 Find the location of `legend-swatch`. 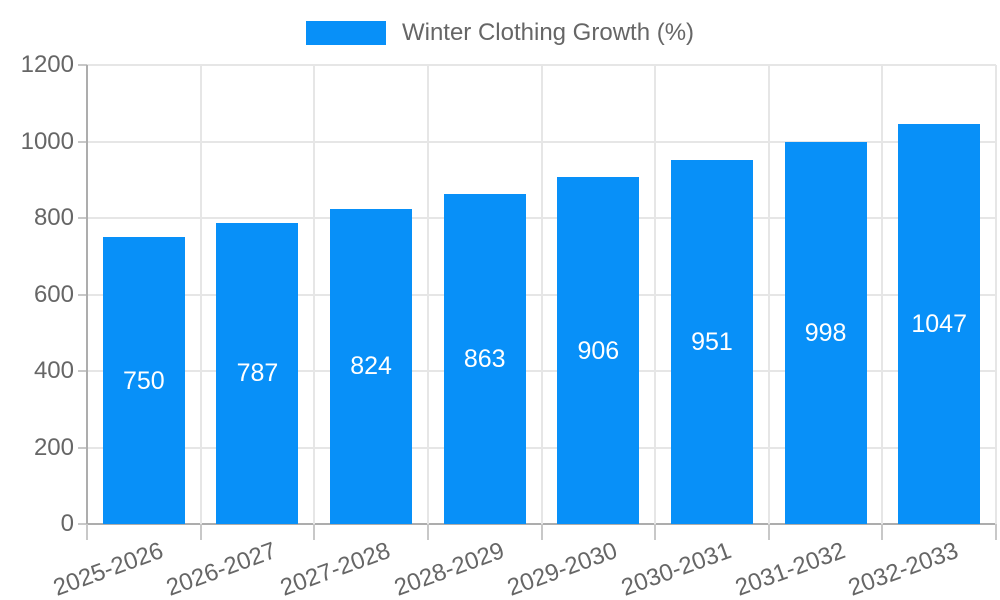

legend-swatch is located at coordinates (345, 33).